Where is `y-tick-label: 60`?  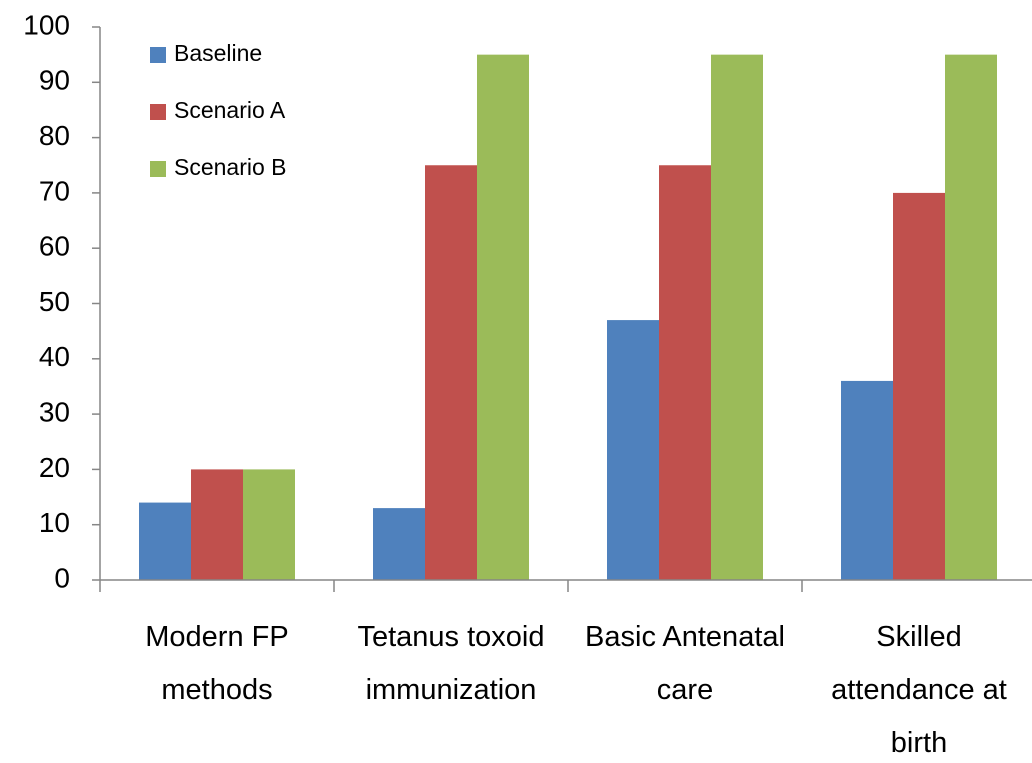
y-tick-label: 60 is located at coordinates (54, 246).